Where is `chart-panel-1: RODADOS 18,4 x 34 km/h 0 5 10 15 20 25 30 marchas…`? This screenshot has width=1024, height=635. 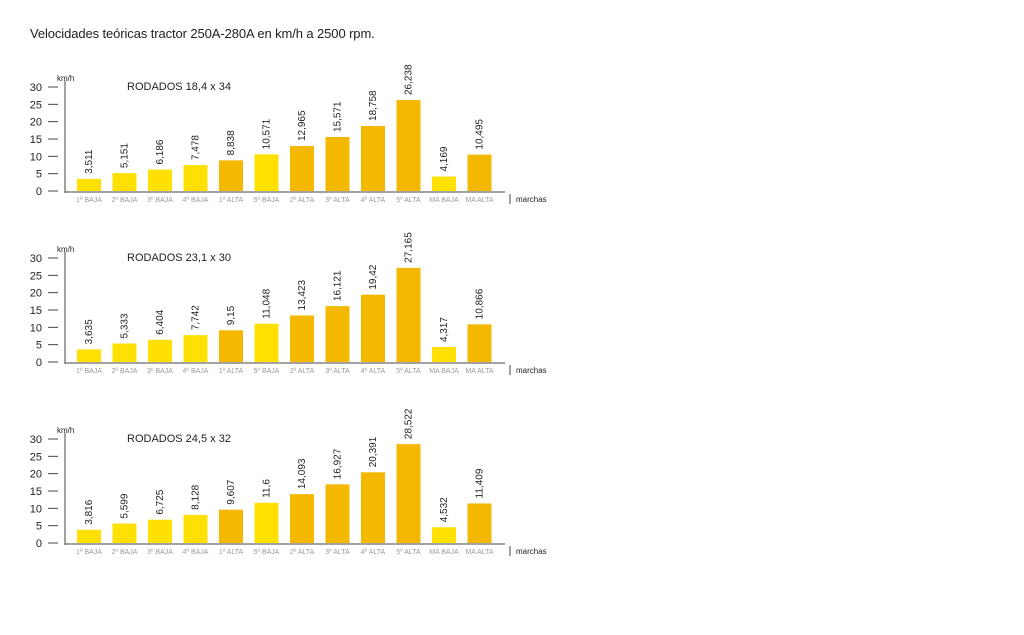 chart-panel-1: RODADOS 18,4 x 34 km/h 0 5 10 15 20 25 30 marchas… is located at coordinates (288, 134).